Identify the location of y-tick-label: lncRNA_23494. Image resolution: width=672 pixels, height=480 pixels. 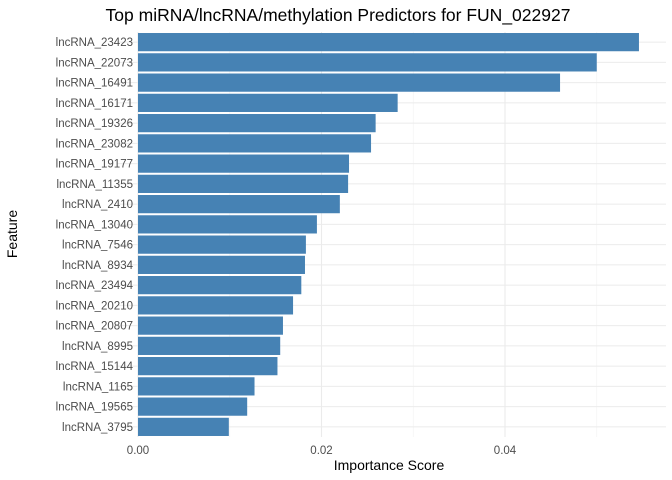
(95, 286).